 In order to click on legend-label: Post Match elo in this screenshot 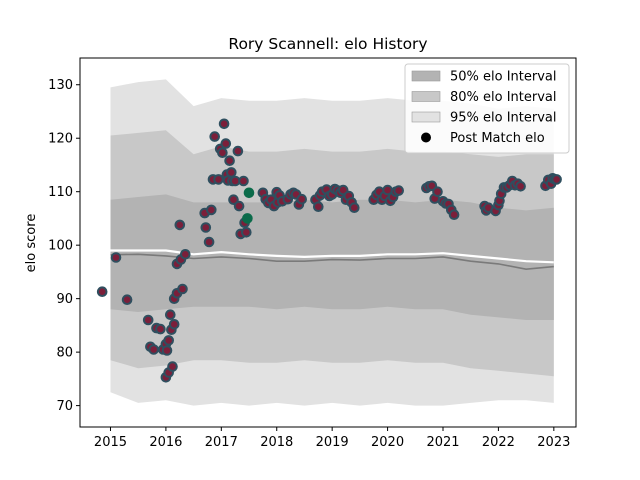, I will do `click(497, 138)`.